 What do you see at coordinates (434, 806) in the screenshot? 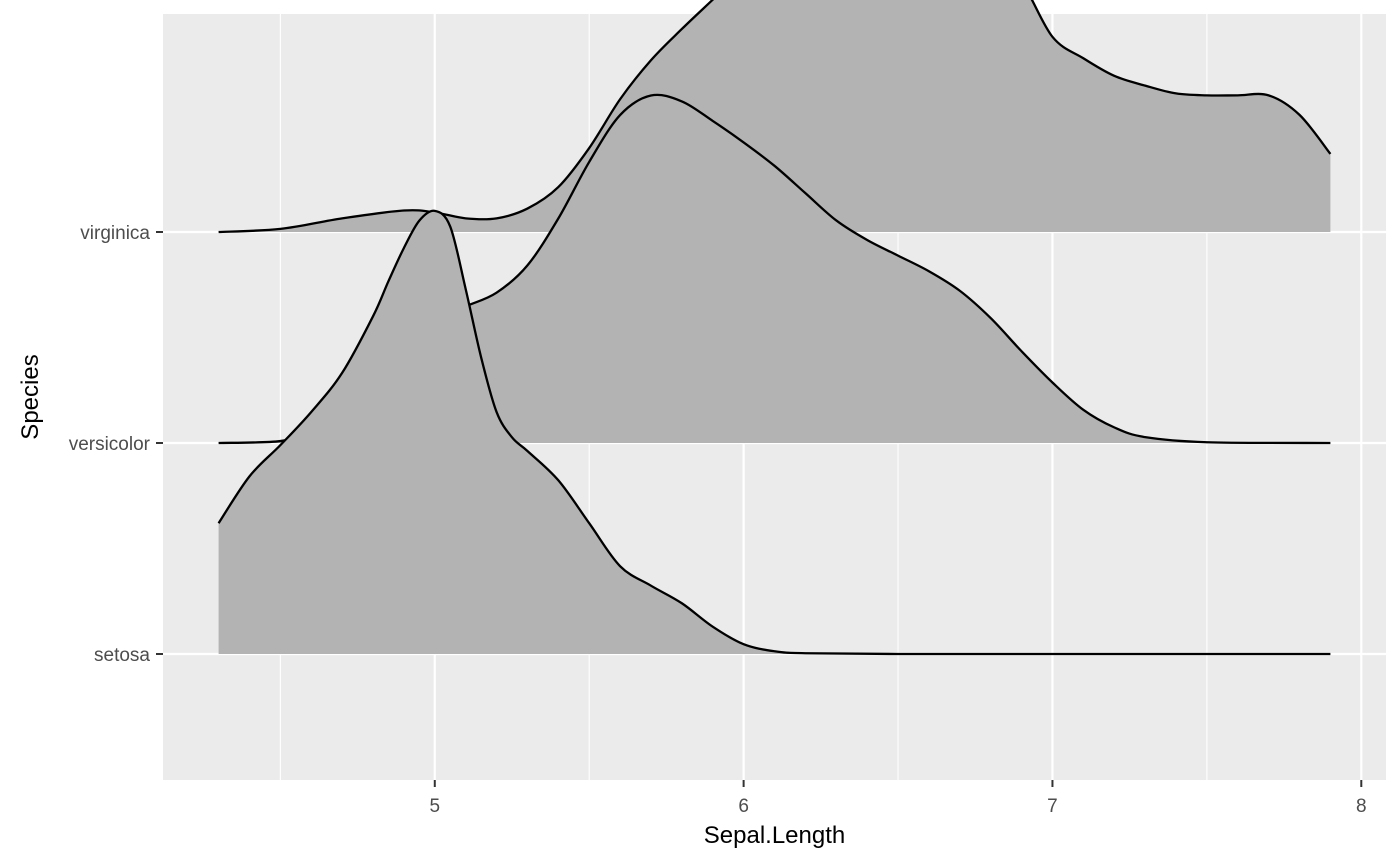
I see `x-tick-label: 5` at bounding box center [434, 806].